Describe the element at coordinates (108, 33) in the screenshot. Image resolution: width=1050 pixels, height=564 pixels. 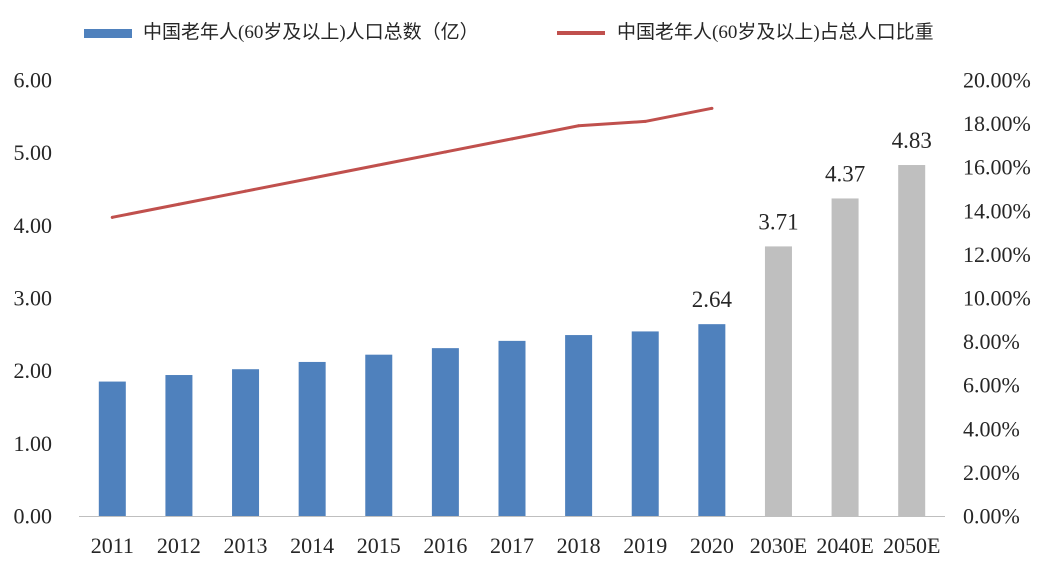
I see `legend-swatch-population-bar` at that location.